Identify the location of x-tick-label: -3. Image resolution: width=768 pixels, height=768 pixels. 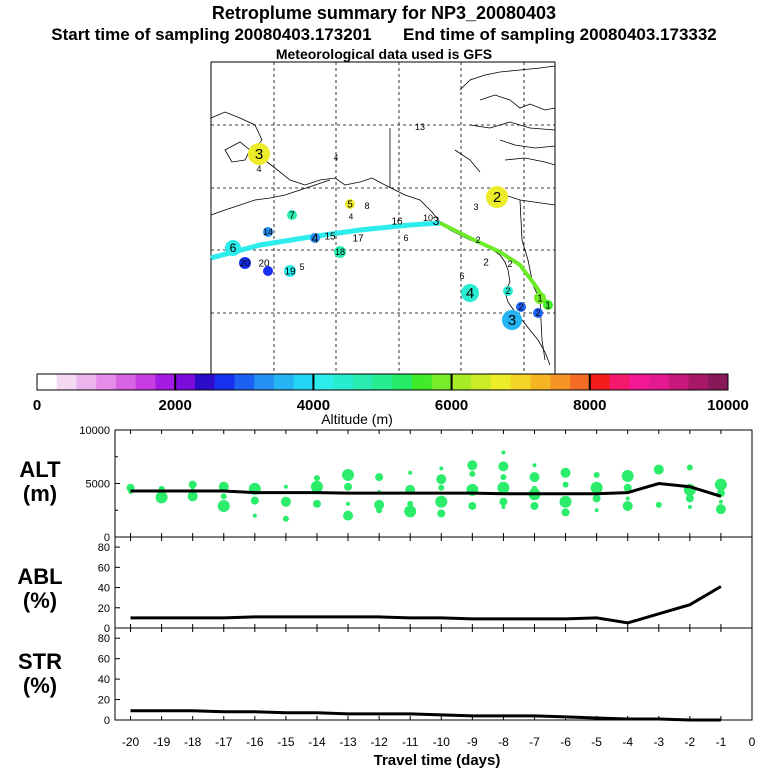
(658, 742).